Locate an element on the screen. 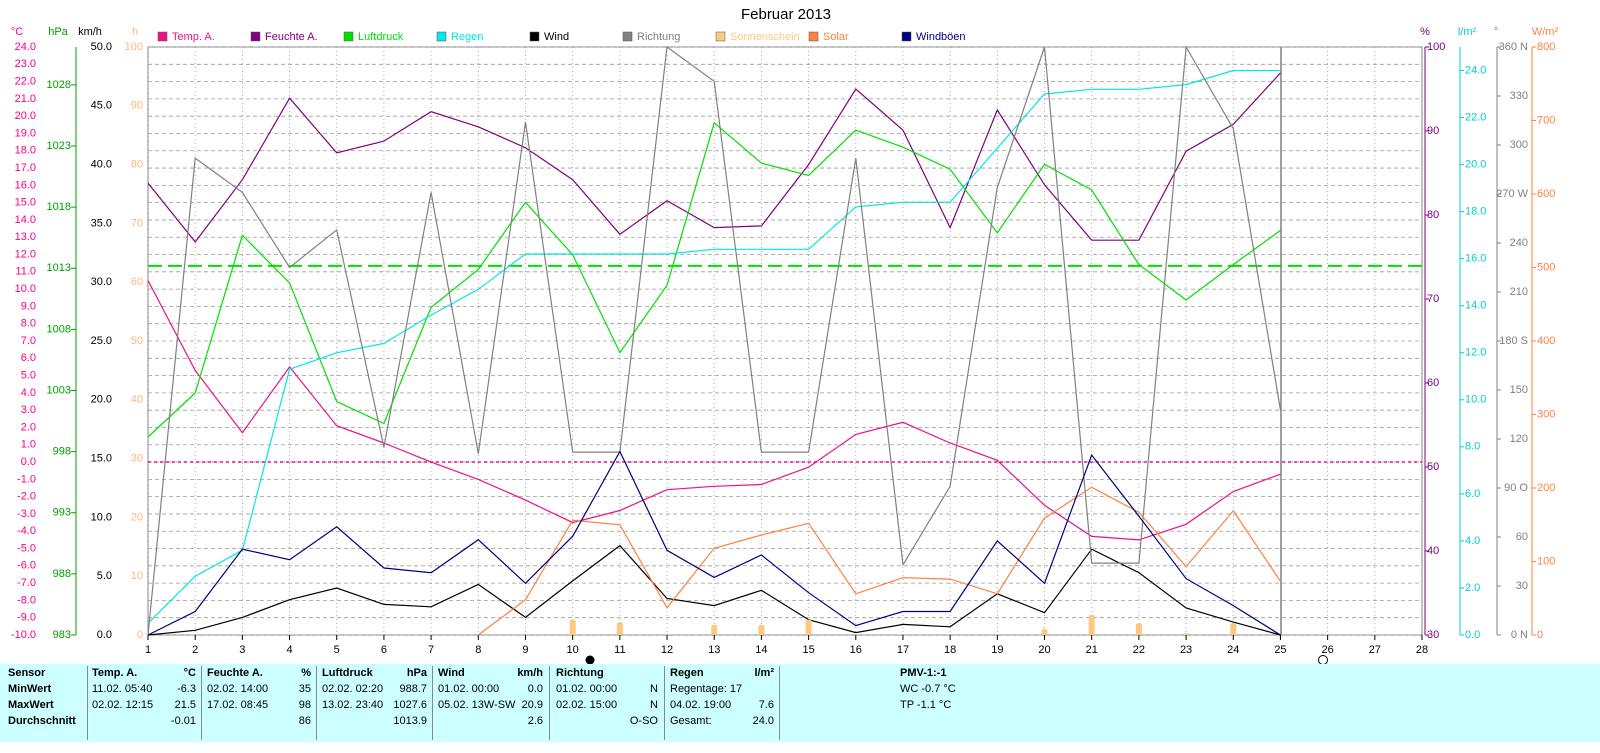 This screenshot has width=1600, height=753. y-tick-label: 20 is located at coordinates (137, 517).